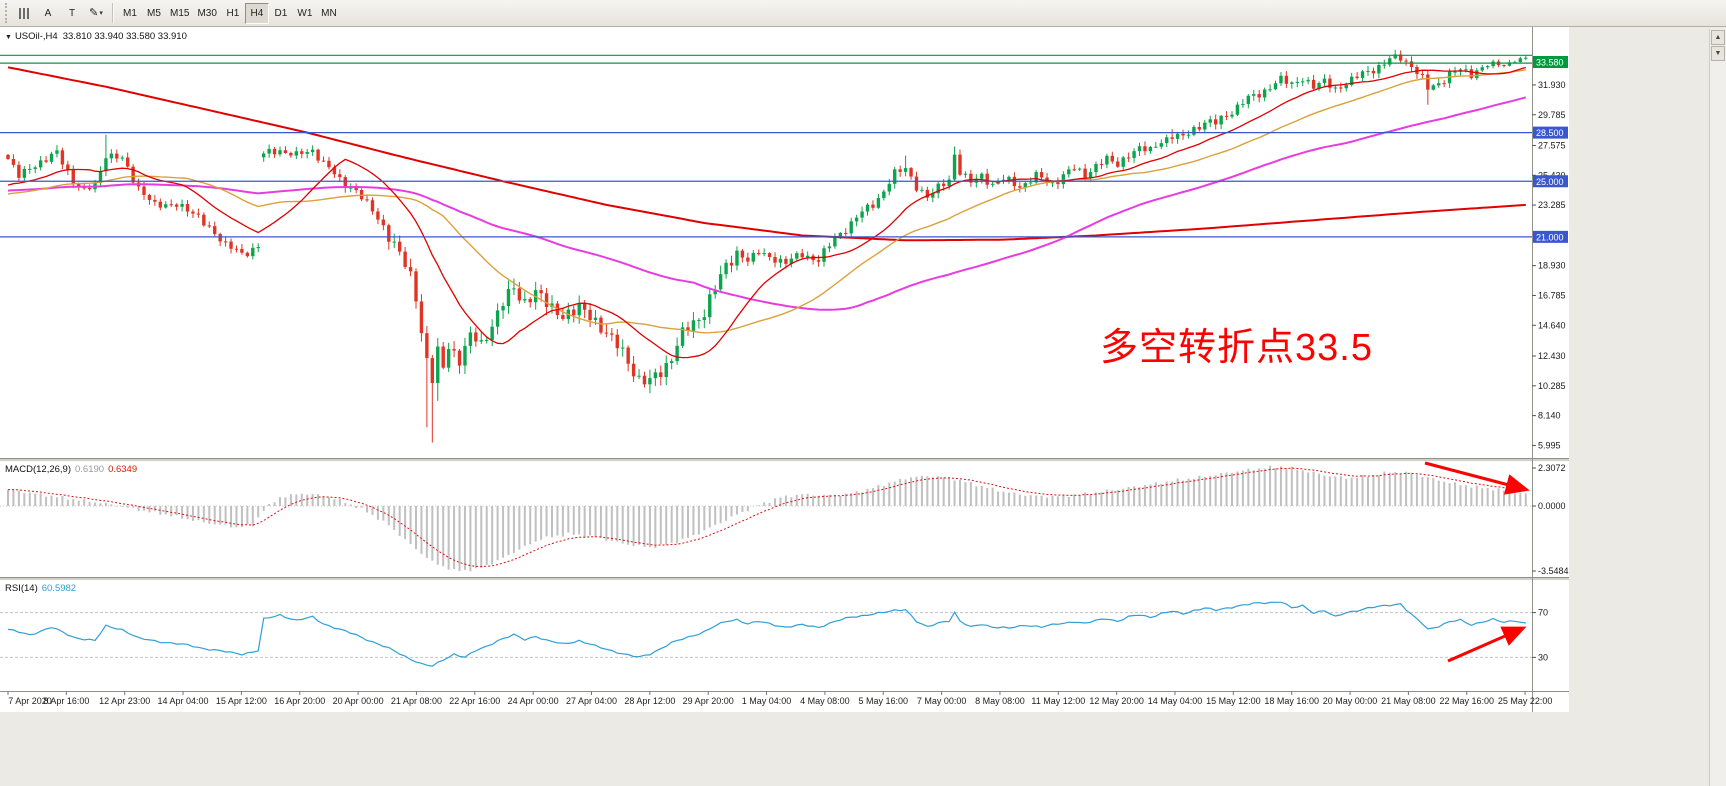 The height and width of the screenshot is (786, 1726). What do you see at coordinates (1552, 205) in the screenshot?
I see `price-tick-label: 23.285` at bounding box center [1552, 205].